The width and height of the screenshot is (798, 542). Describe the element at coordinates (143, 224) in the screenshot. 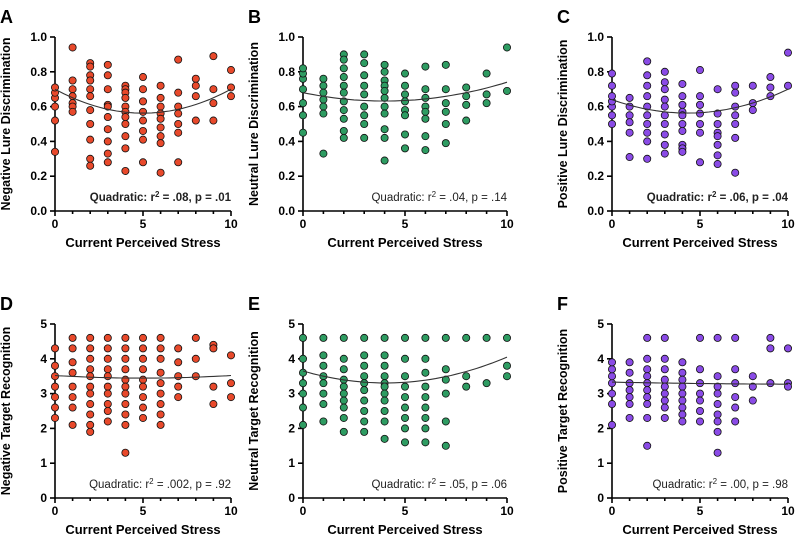

I see `x-tick-label: 5` at that location.